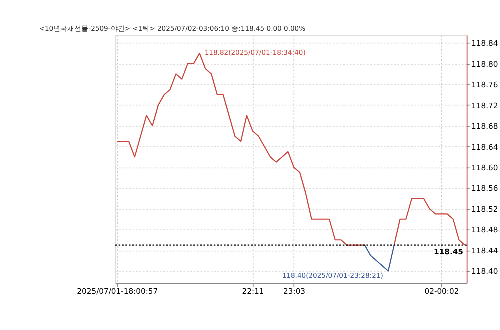  What do you see at coordinates (485, 127) in the screenshot?
I see `y-tick-label: 118.68` at bounding box center [485, 127].